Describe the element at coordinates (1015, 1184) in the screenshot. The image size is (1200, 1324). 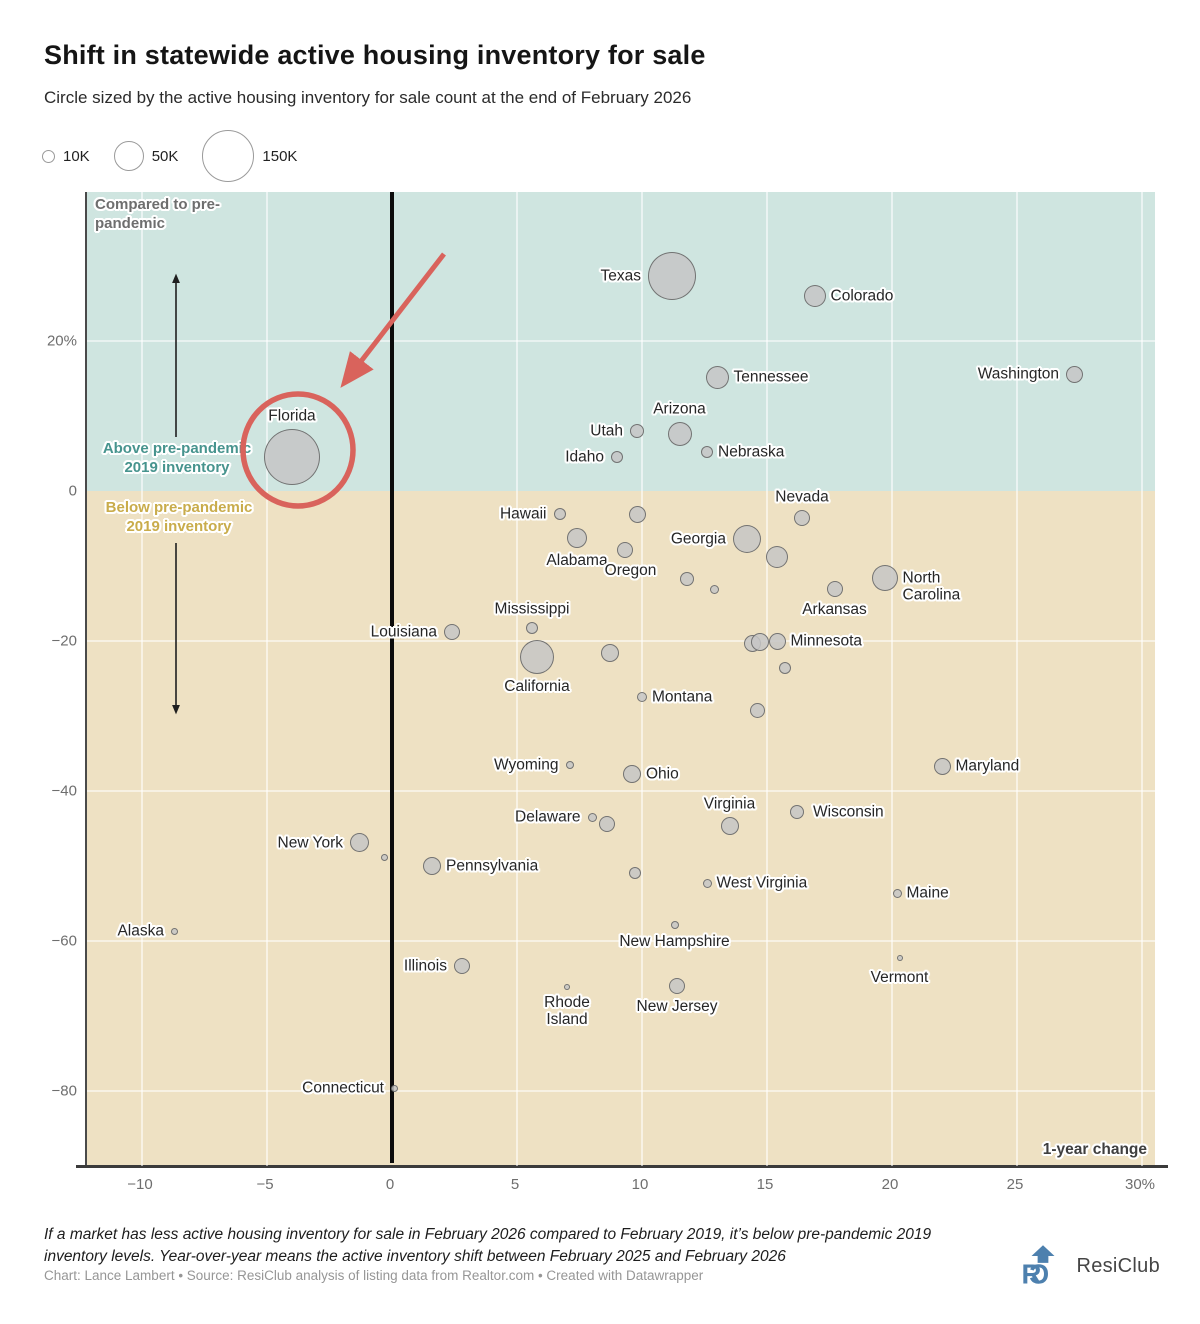
I see `x-tick: 25` at that location.